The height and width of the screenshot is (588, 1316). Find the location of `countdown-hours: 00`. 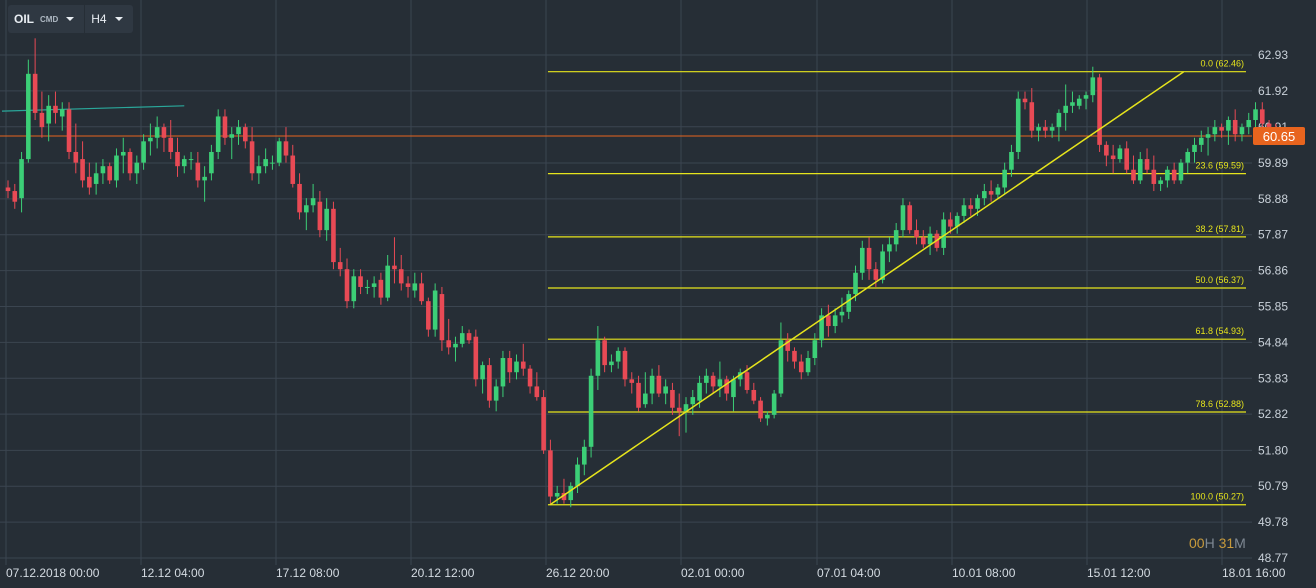

countdown-hours: 00 is located at coordinates (1197, 543).